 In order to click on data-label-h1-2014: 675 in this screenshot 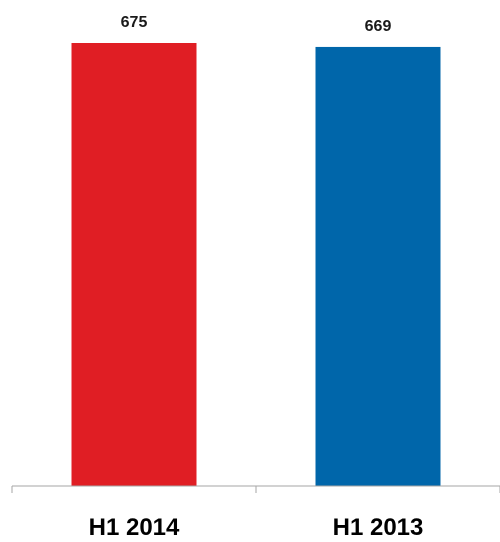, I will do `click(134, 22)`.